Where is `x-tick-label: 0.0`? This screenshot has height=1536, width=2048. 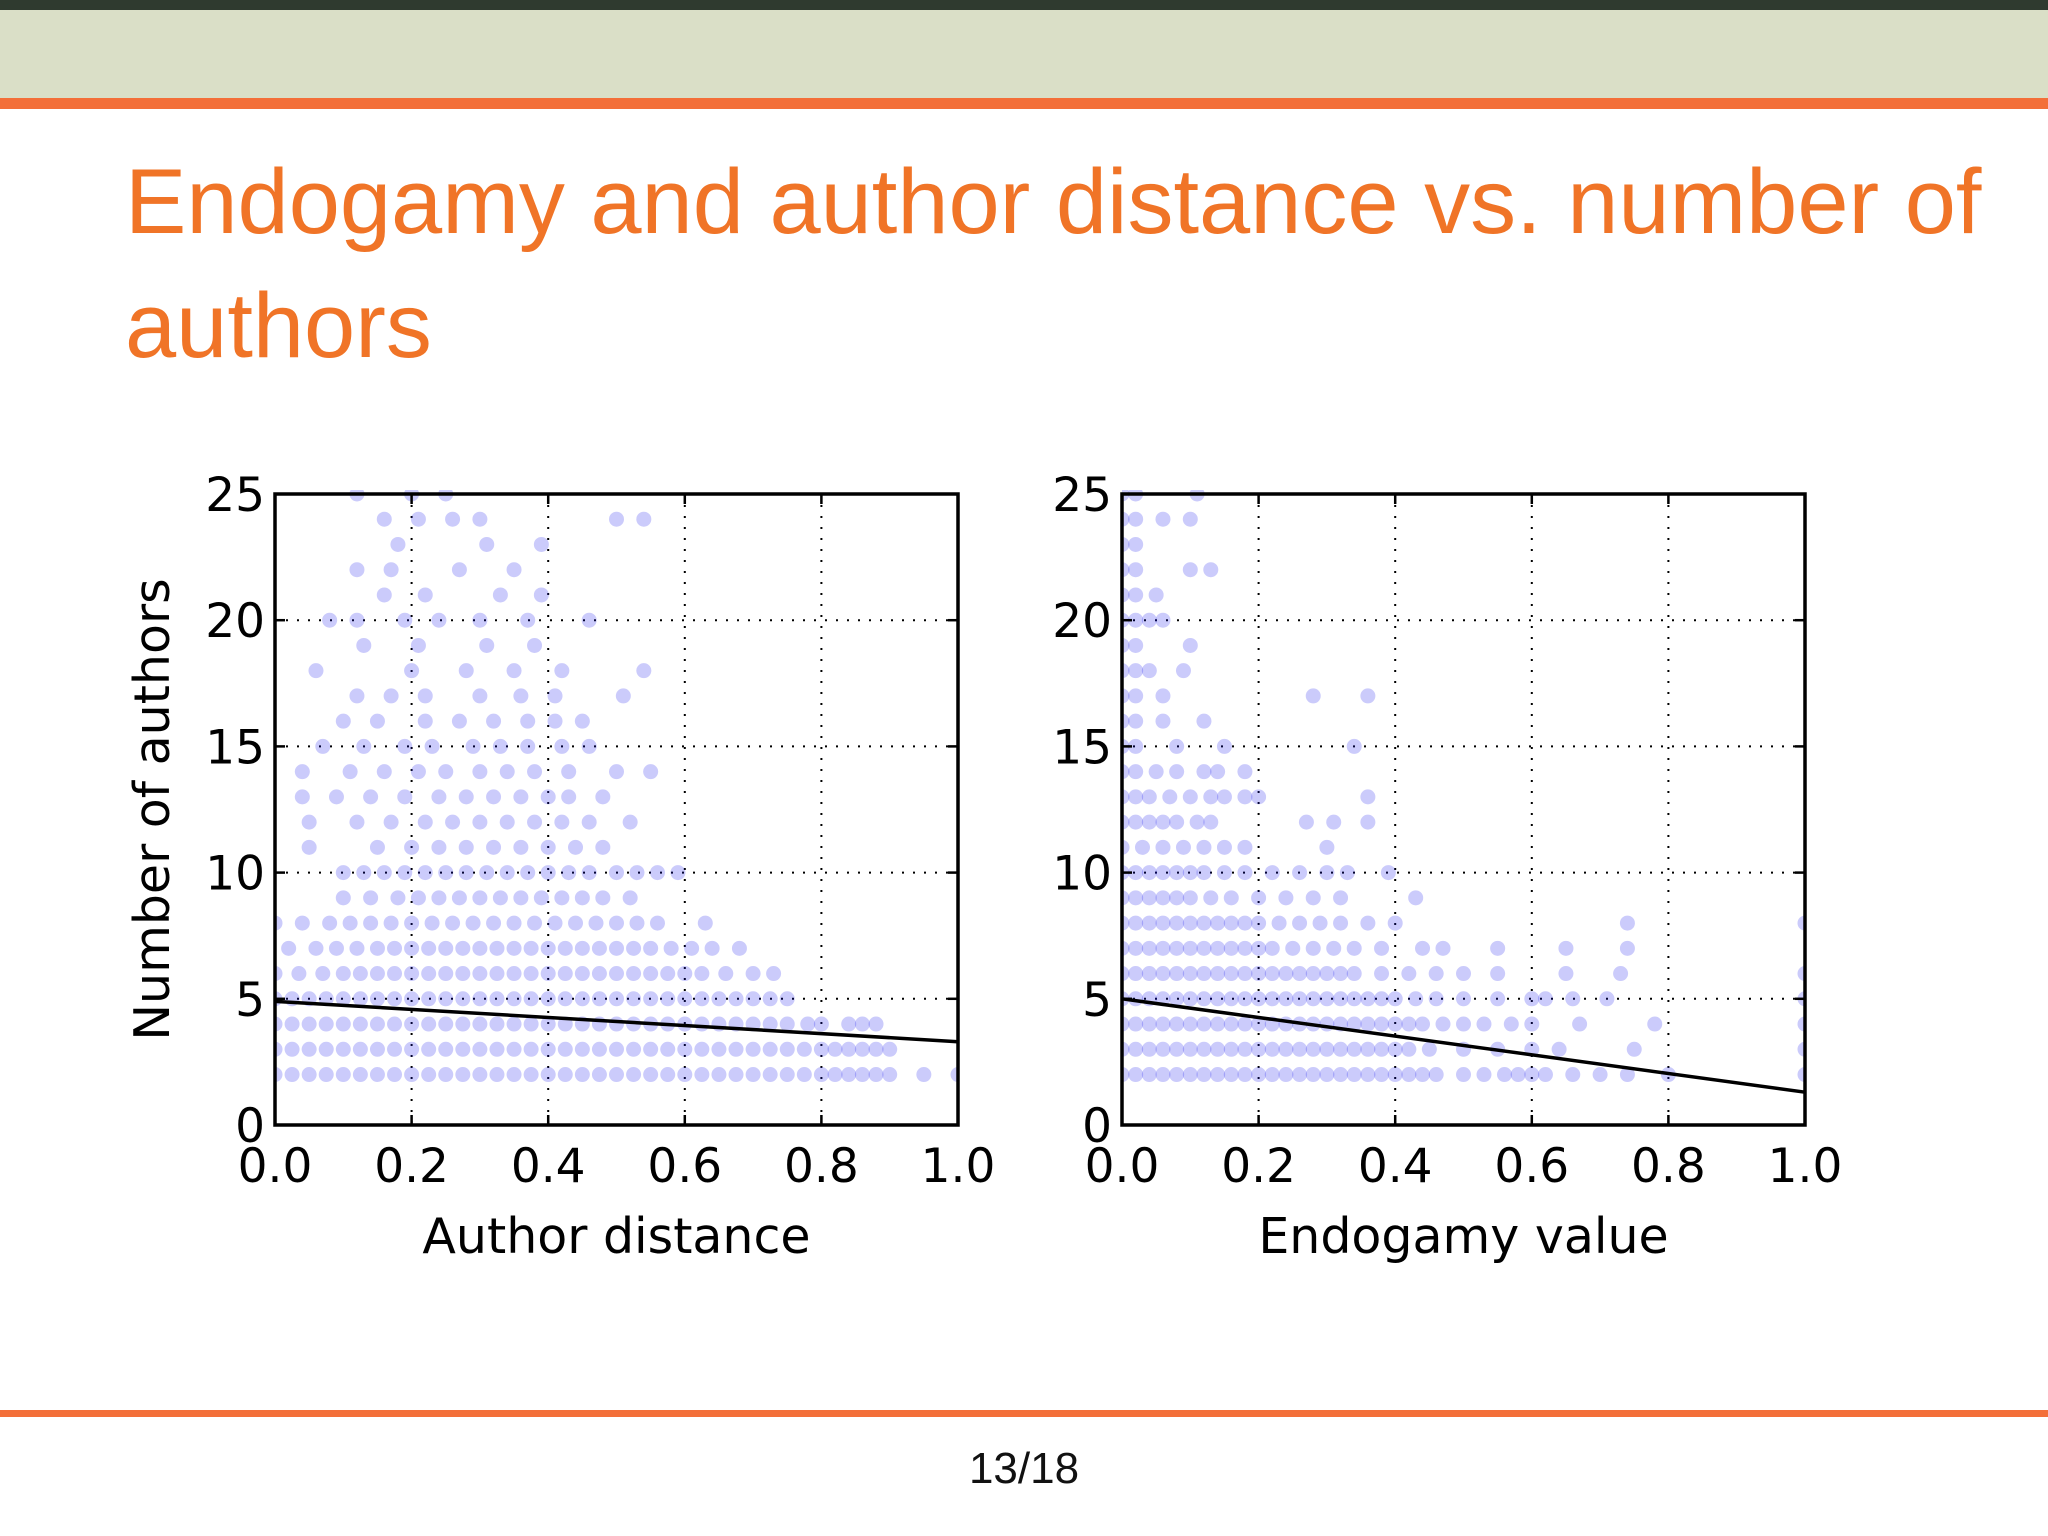 x-tick-label: 0.0 is located at coordinates (275, 1166).